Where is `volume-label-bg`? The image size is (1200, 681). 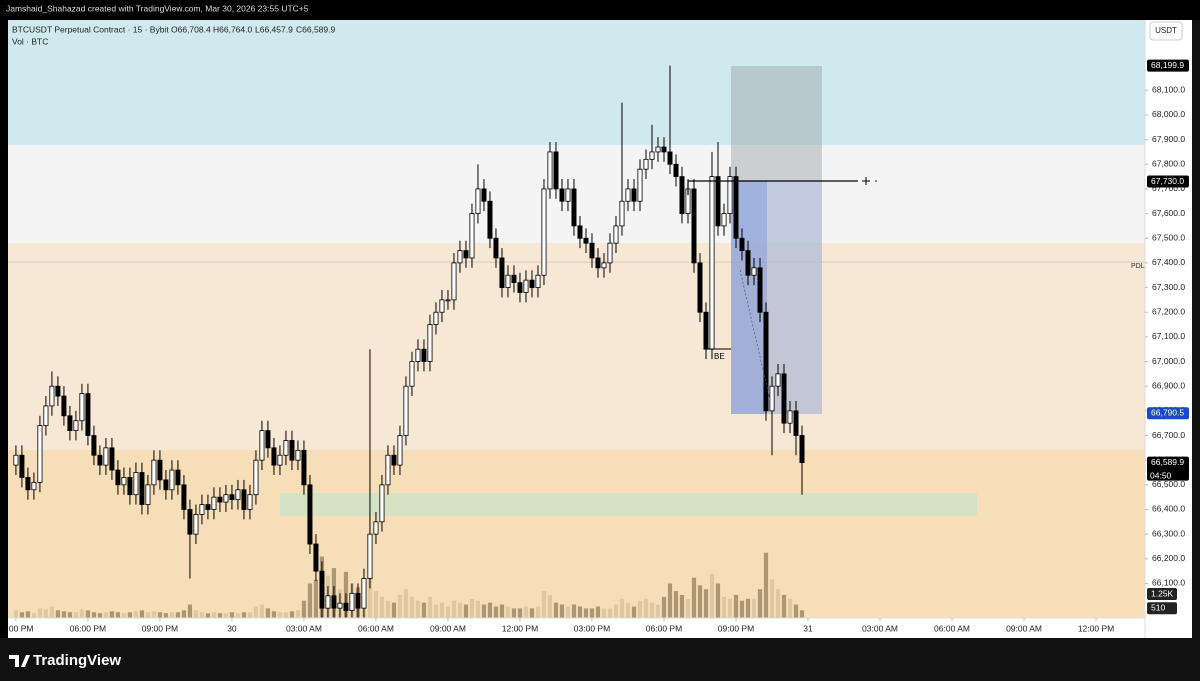
volume-label-bg is located at coordinates (1162, 594).